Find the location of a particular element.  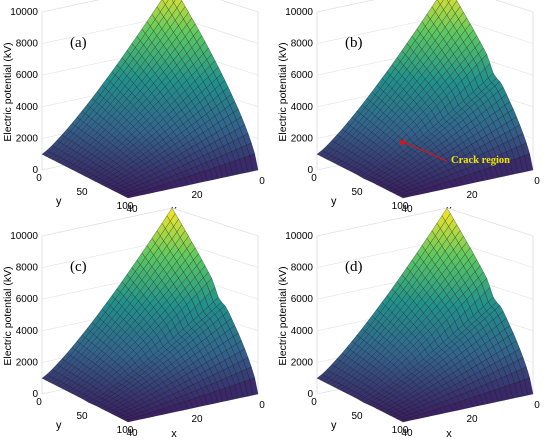

panel-label: (c) is located at coordinates (78, 267).